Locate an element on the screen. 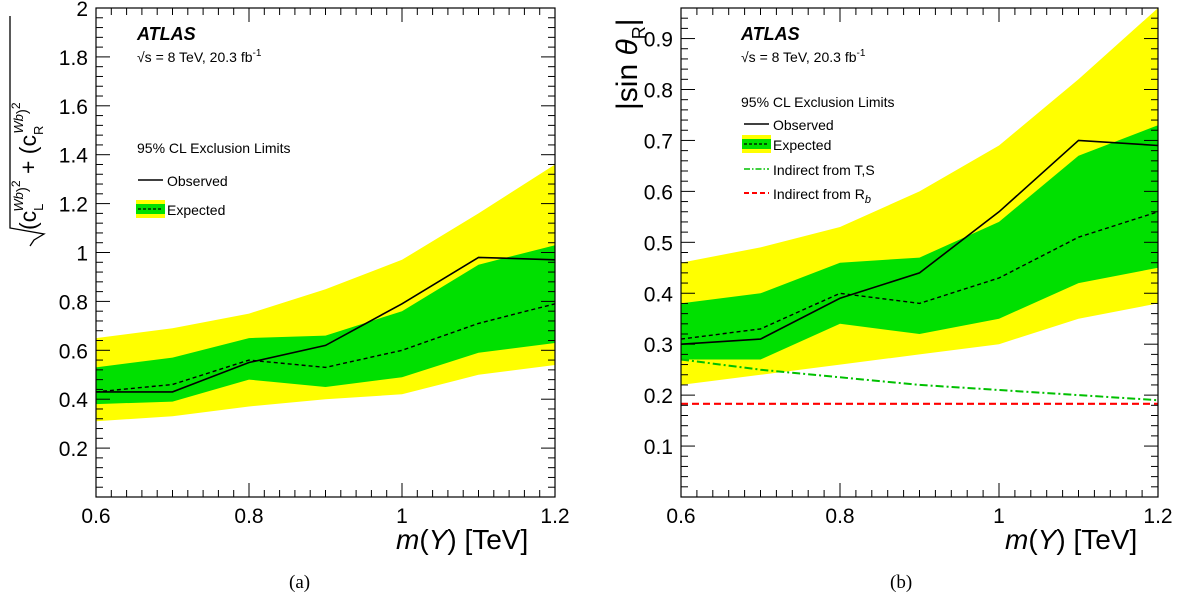 The width and height of the screenshot is (1187, 600). x-tick-label-b: 0.6 is located at coordinates (680, 516).